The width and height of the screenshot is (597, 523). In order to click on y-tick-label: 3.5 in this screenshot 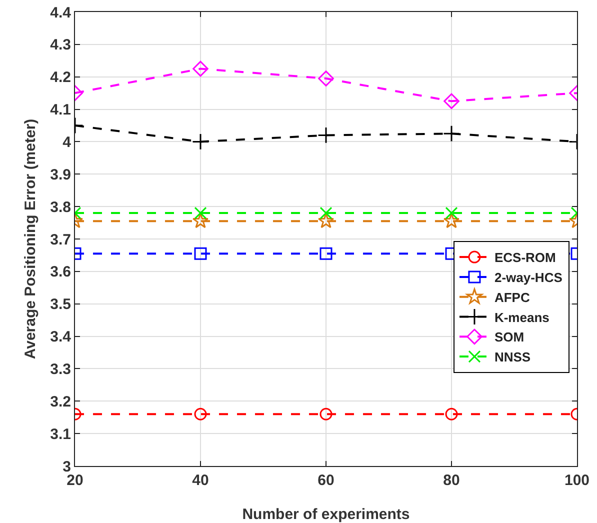, I will do `click(60, 305)`.